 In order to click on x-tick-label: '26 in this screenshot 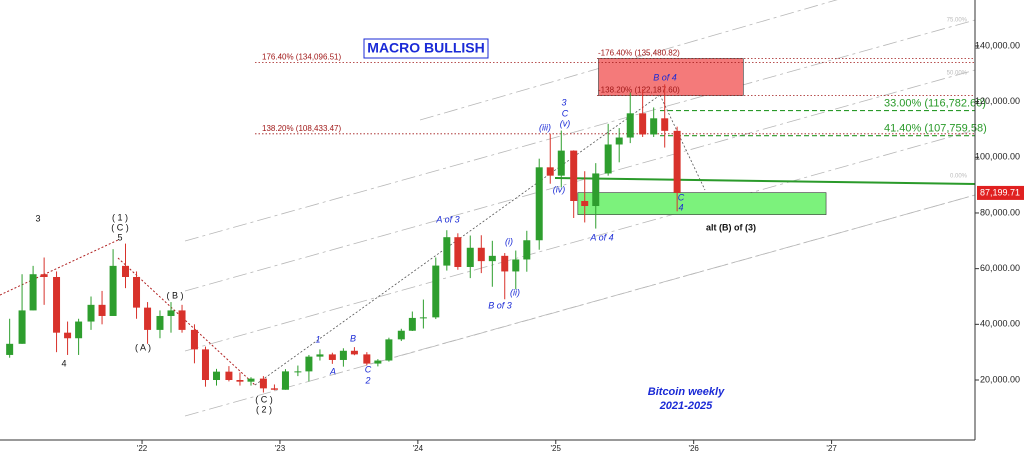, I will do `click(693, 448)`.